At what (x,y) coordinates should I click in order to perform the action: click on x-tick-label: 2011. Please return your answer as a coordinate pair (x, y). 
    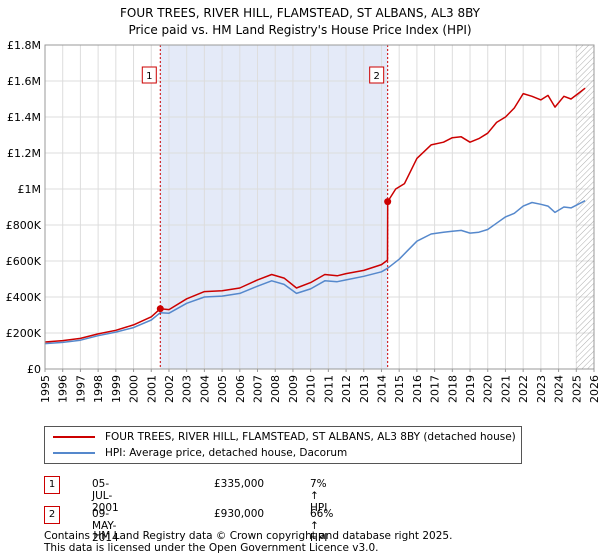
    Looking at the image, I should click on (328, 389).